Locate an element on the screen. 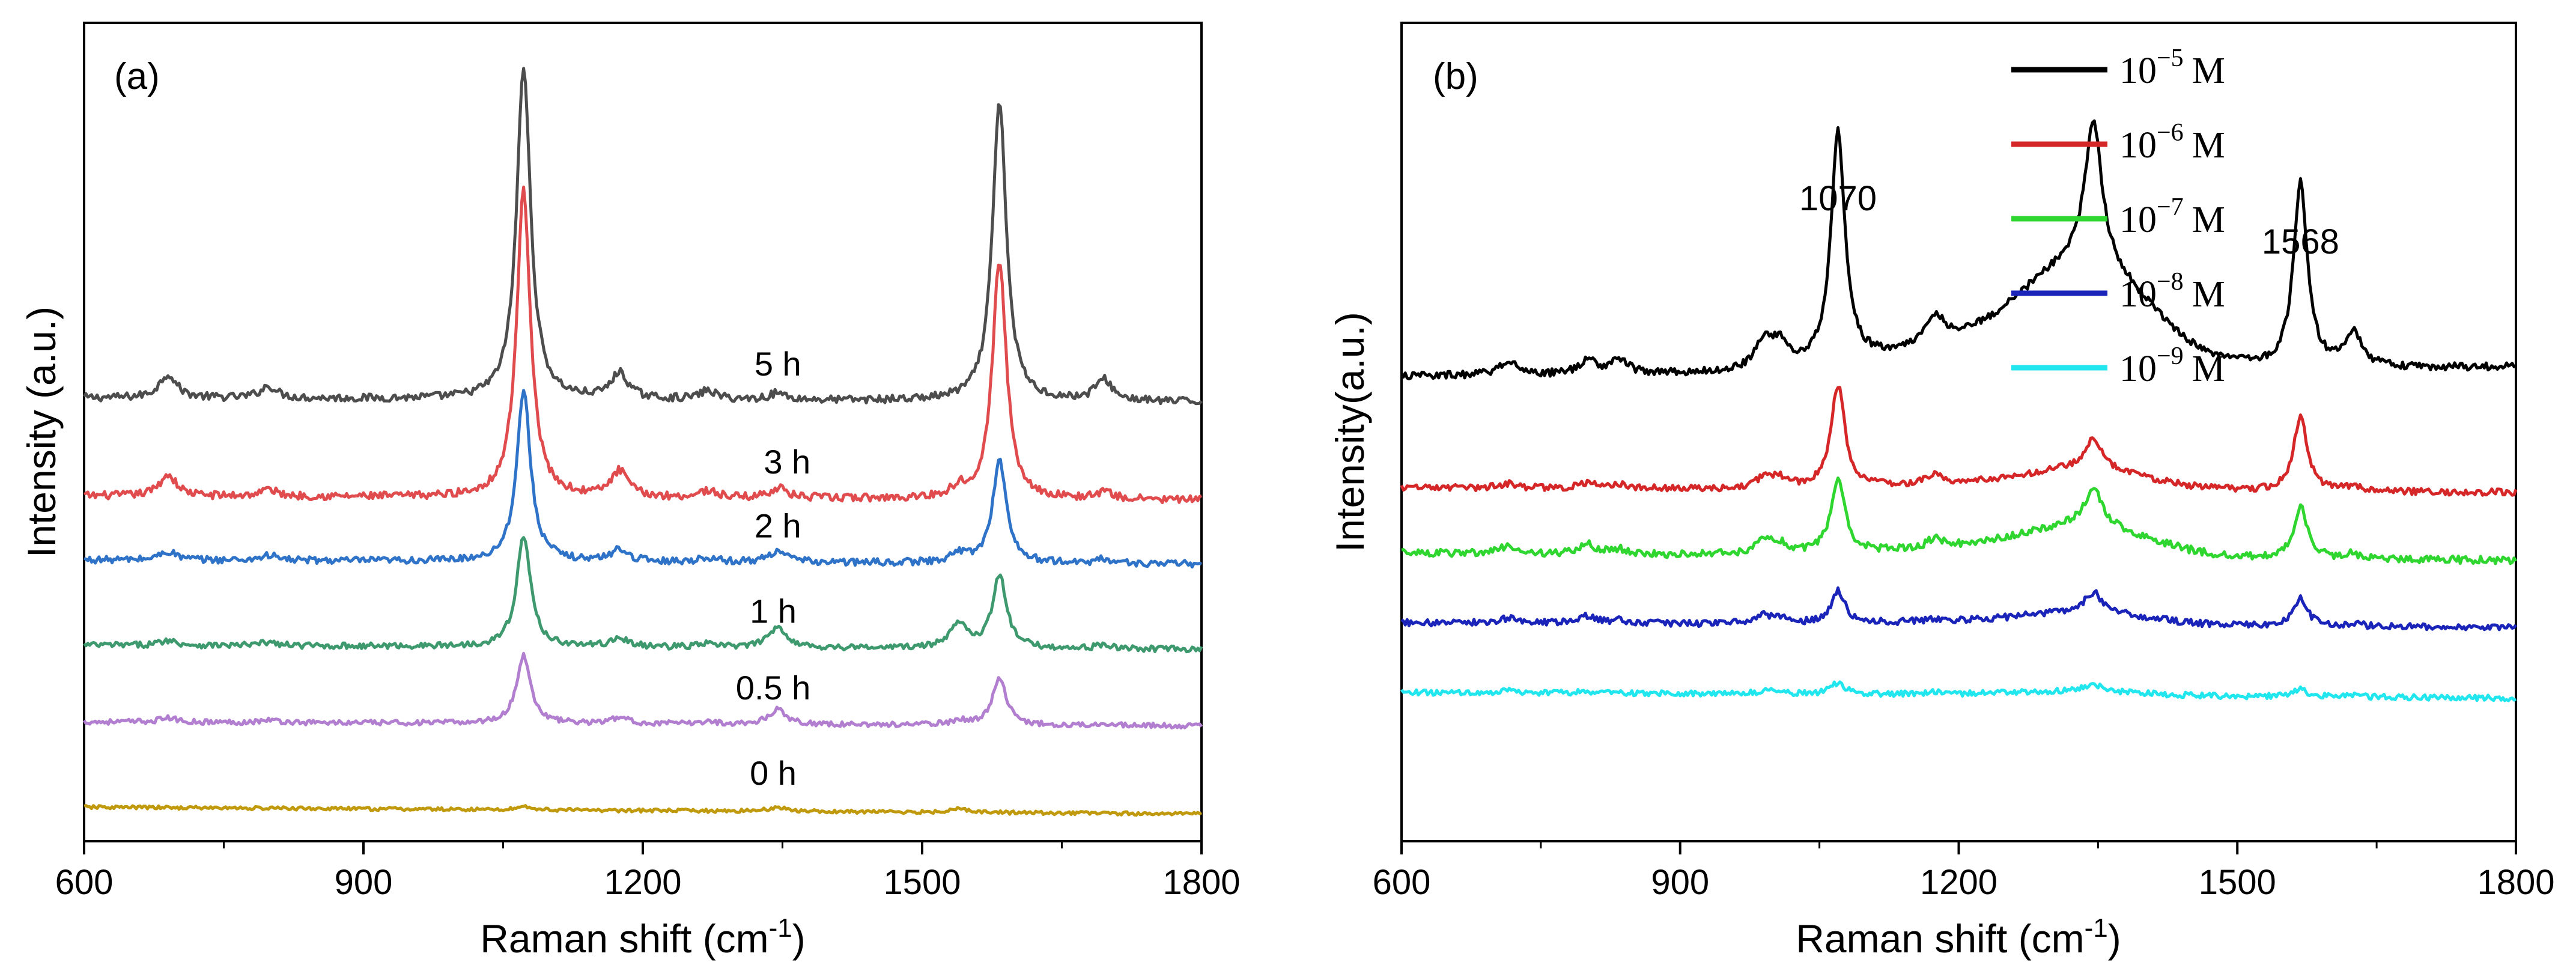 This screenshot has width=2576, height=971. panel-a-x-ticks: 600 900 1200 1500 1800 is located at coordinates (648, 871).